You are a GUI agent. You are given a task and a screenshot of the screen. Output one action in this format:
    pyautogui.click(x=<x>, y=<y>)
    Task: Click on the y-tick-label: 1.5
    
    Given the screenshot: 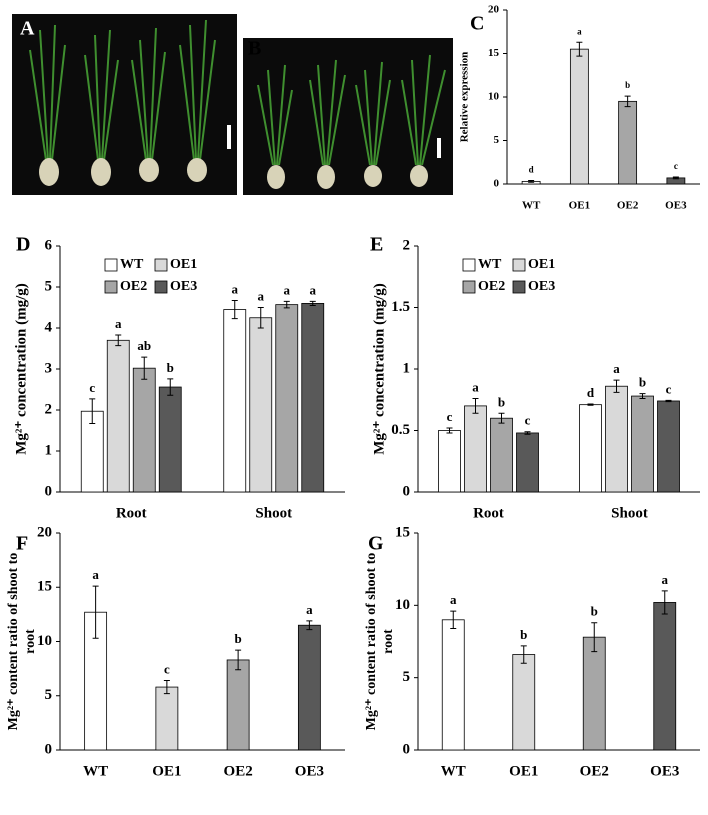 What is the action you would take?
    pyautogui.click(x=400, y=307)
    